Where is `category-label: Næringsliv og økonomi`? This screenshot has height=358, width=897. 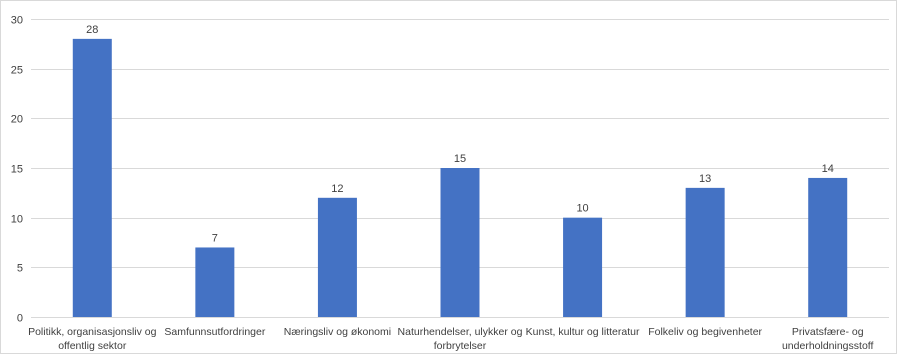
category-label: Næringsliv og økonomi is located at coordinates (337, 332).